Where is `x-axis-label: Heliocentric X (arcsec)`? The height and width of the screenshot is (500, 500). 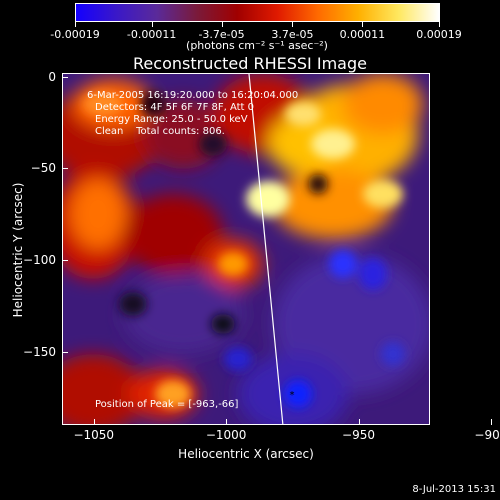
x-axis-label: Heliocentric X (arcsec) is located at coordinates (246, 454).